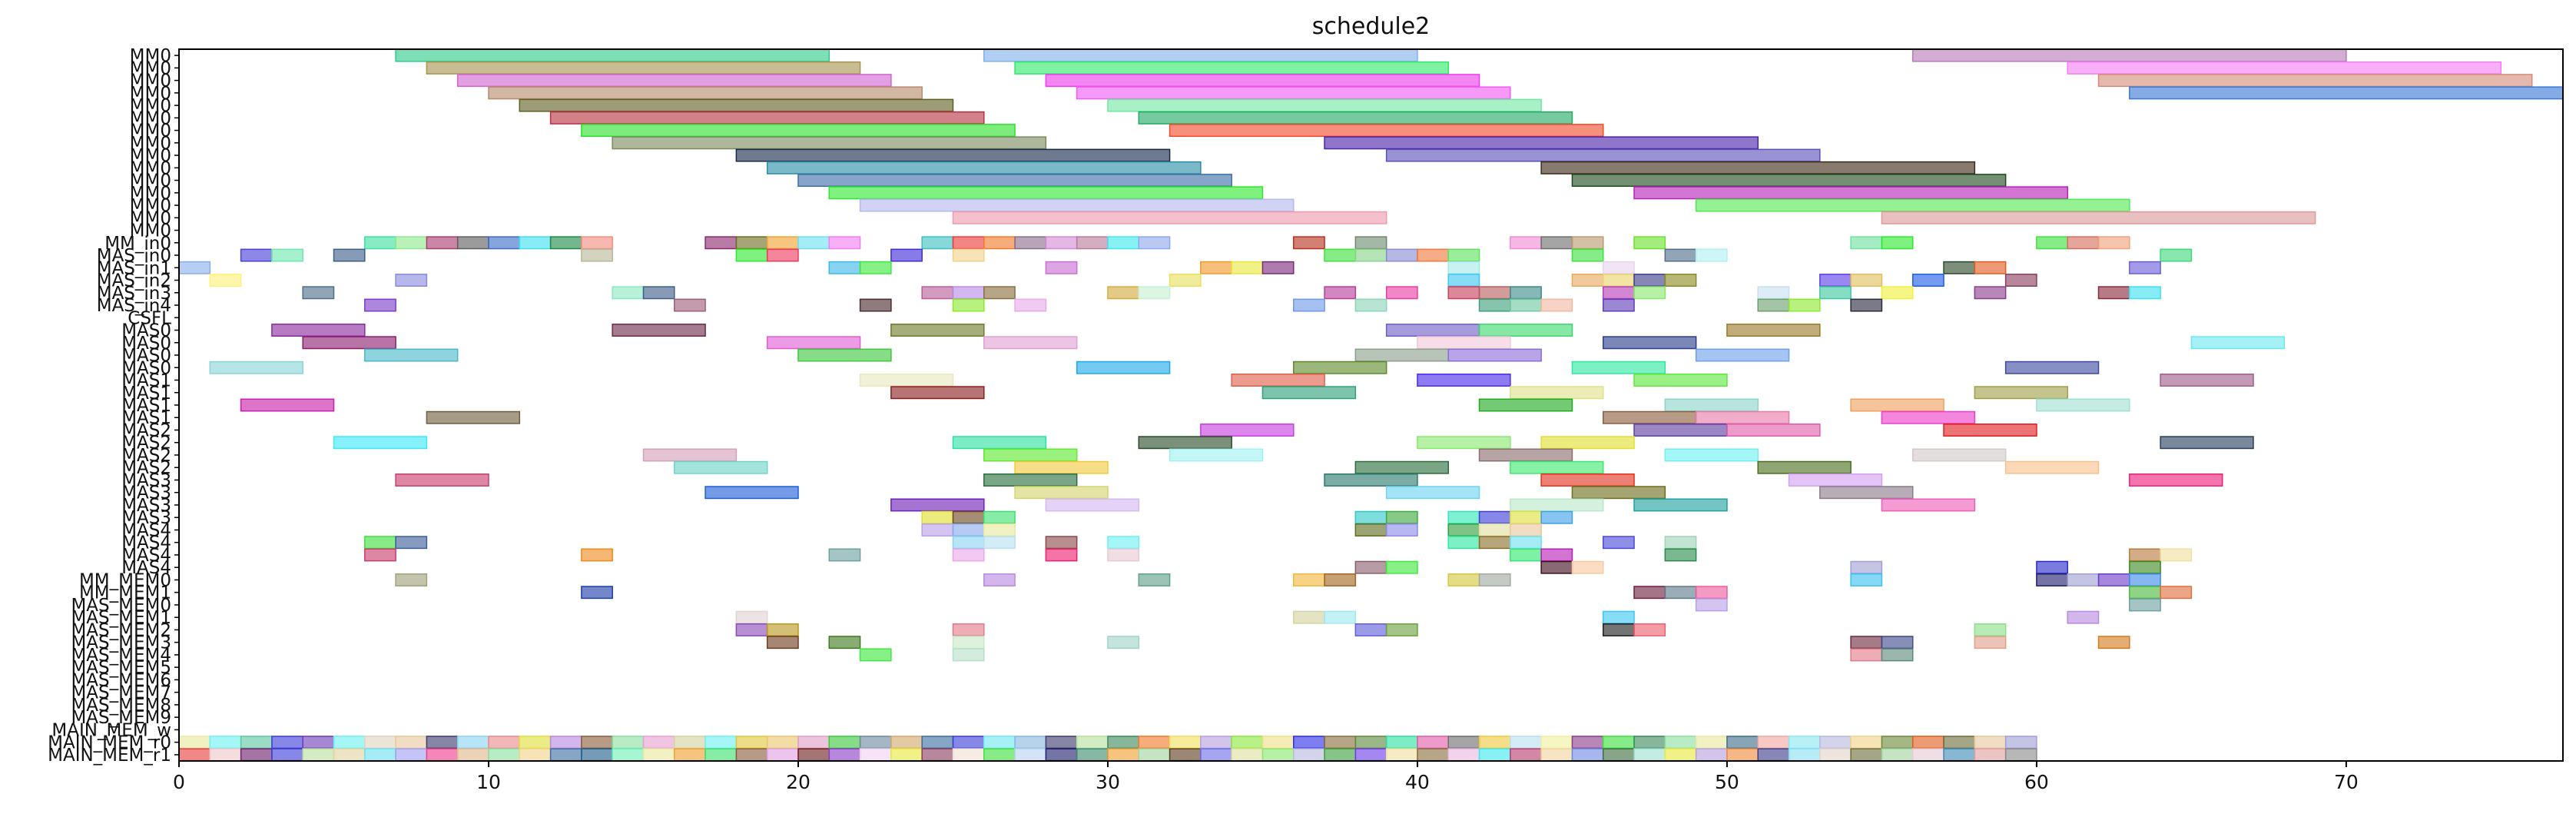 The width and height of the screenshot is (2576, 814). I want to click on y-tick-label: MAIN_MEM_r0, so click(109, 743).